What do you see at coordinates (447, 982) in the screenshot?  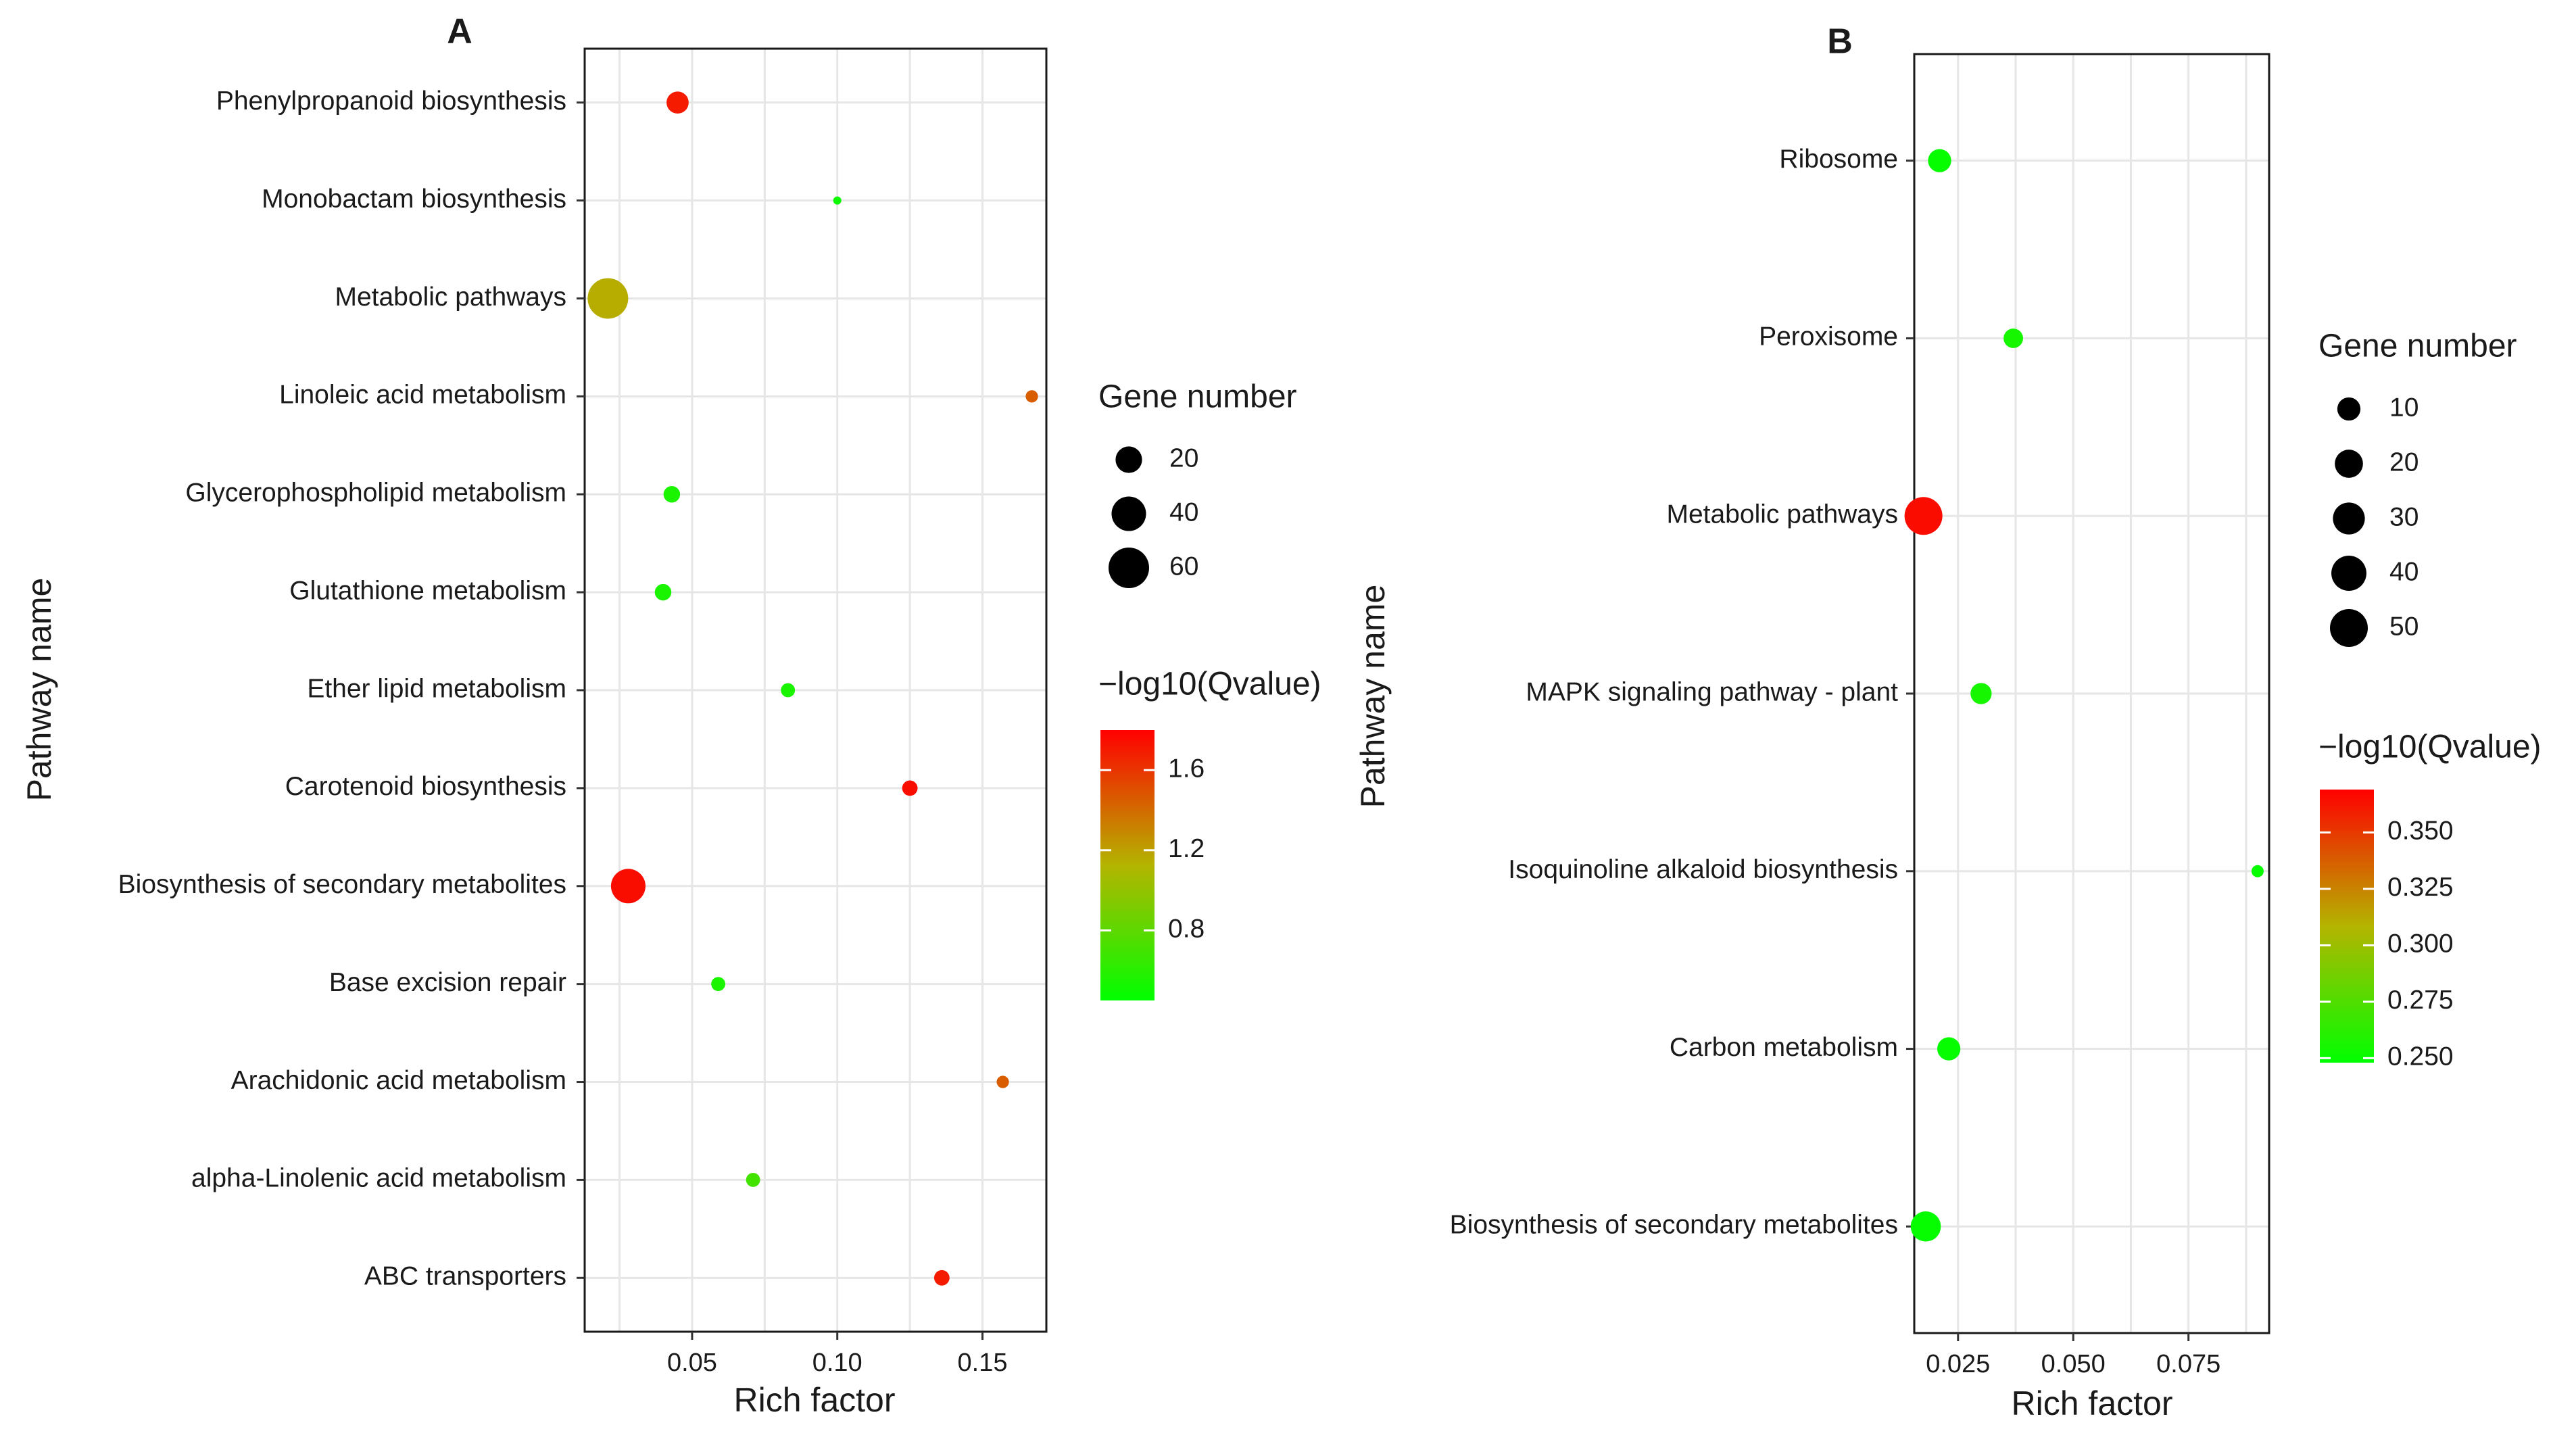 I see `panel-a-category-label-9: Base excision repair` at bounding box center [447, 982].